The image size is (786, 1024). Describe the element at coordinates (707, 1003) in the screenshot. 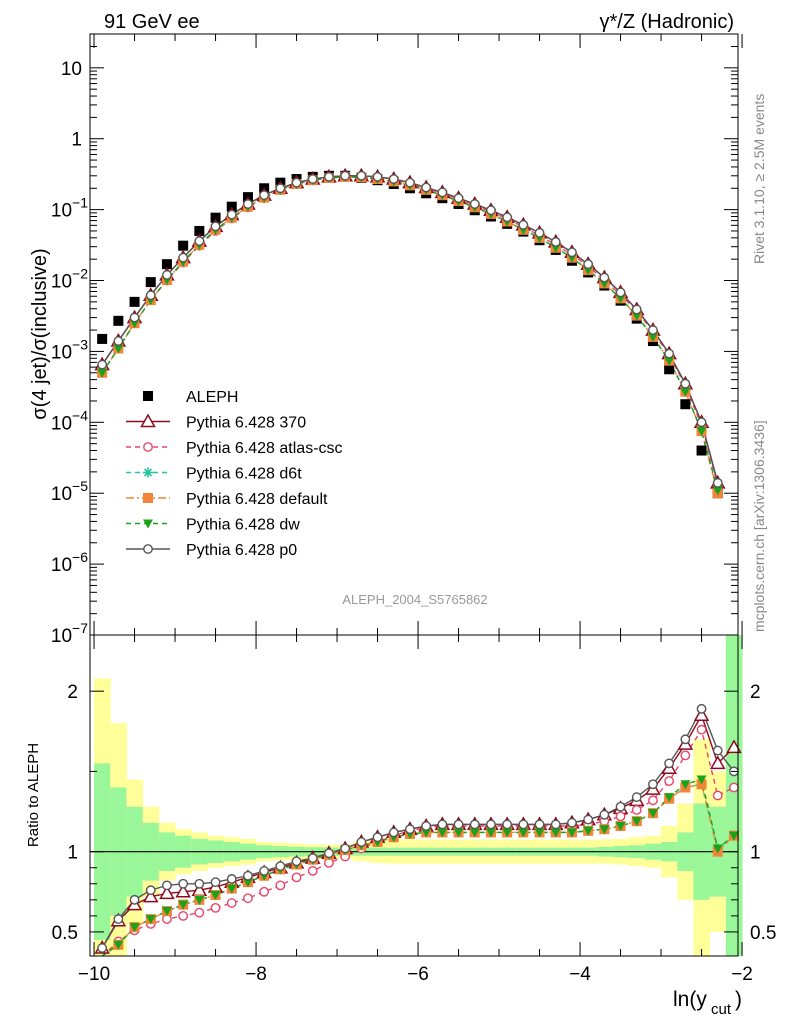

I see `x-axis-title: ln(y cut )` at that location.